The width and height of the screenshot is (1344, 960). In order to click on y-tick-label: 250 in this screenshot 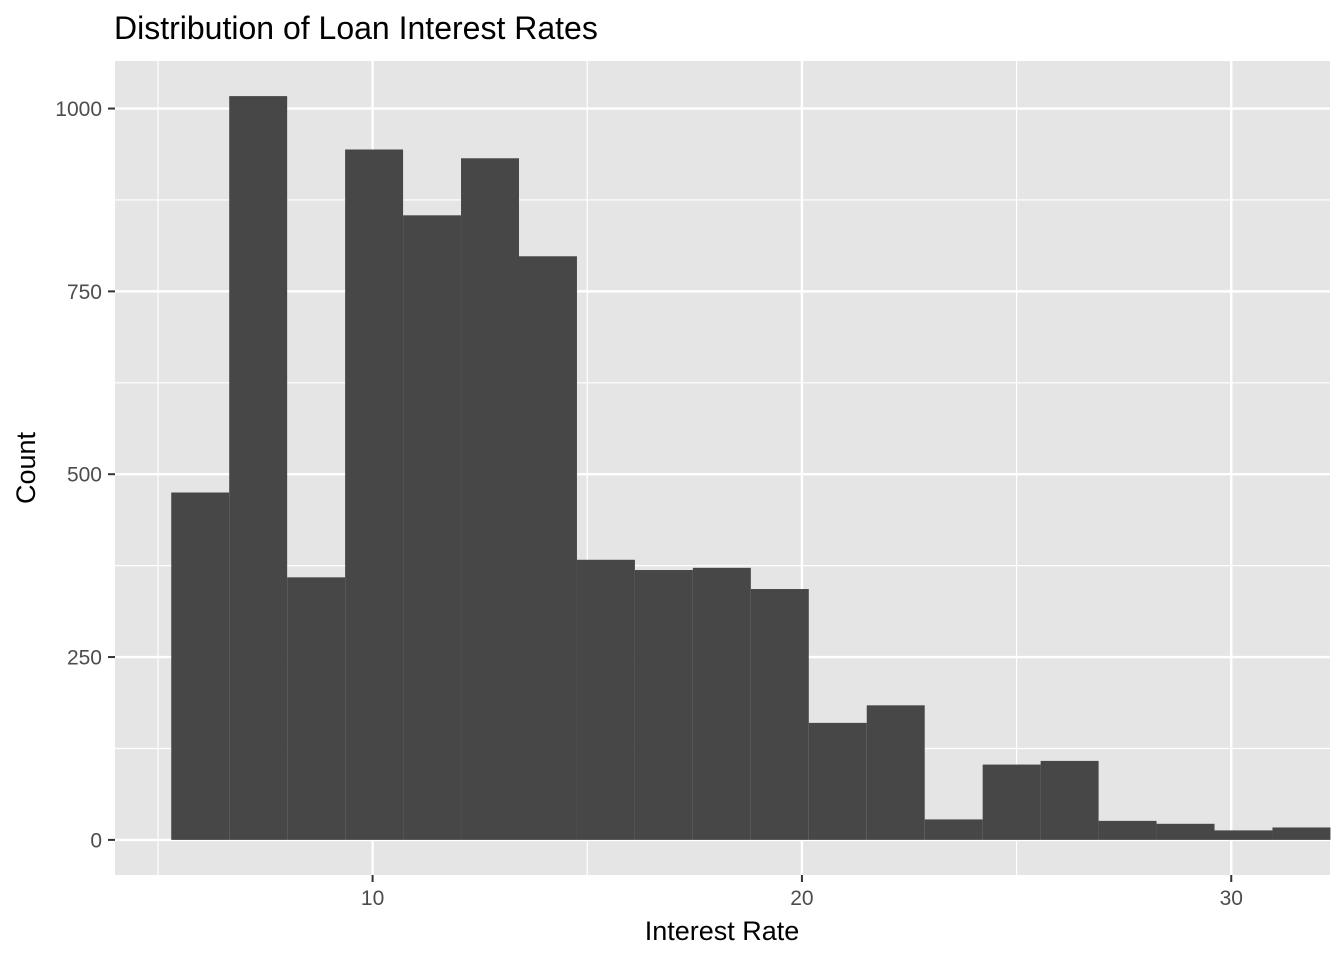, I will do `click(84, 658)`.